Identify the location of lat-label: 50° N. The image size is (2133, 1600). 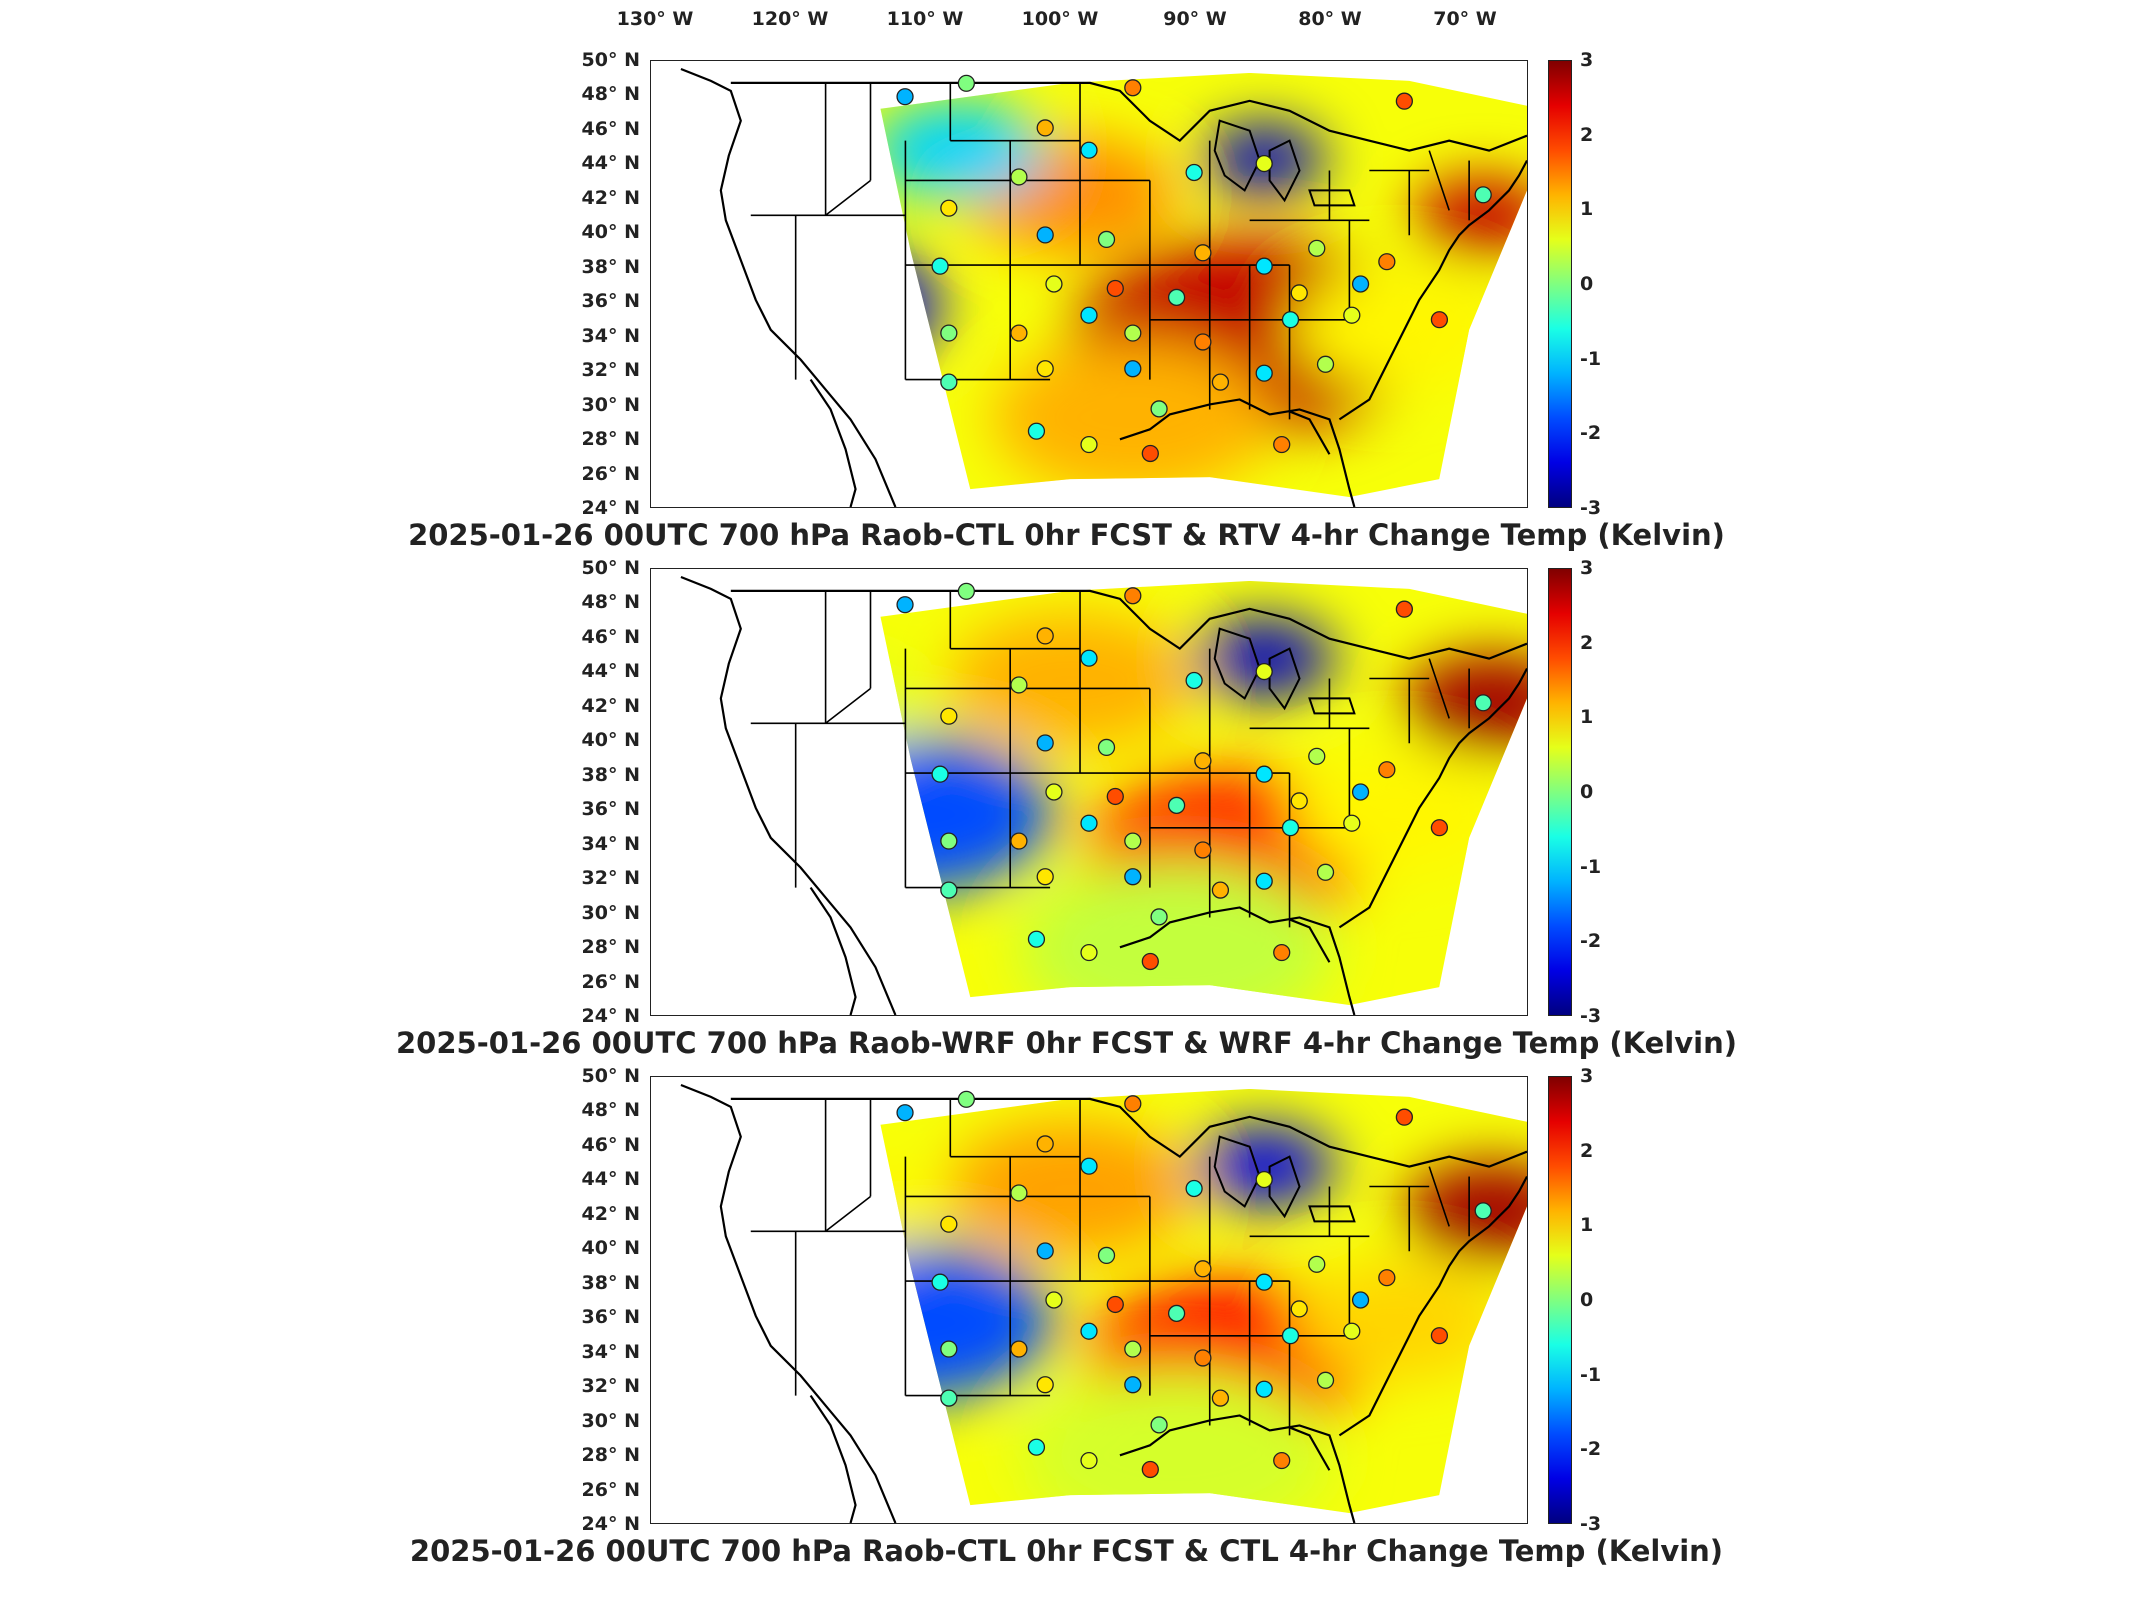
(610, 568).